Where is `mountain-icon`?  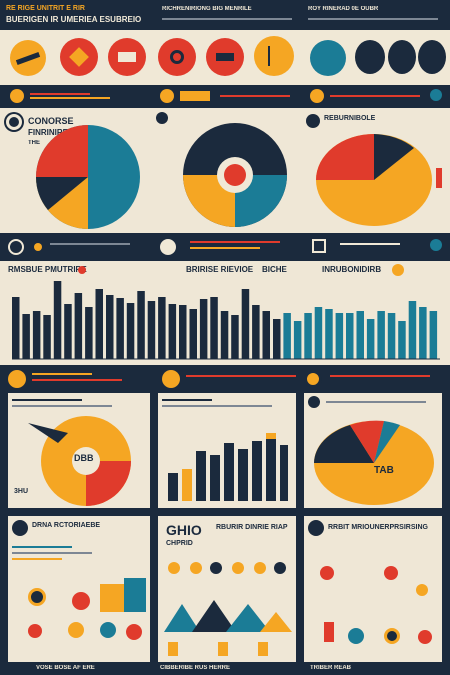
mountain-icon is located at coordinates (228, 616).